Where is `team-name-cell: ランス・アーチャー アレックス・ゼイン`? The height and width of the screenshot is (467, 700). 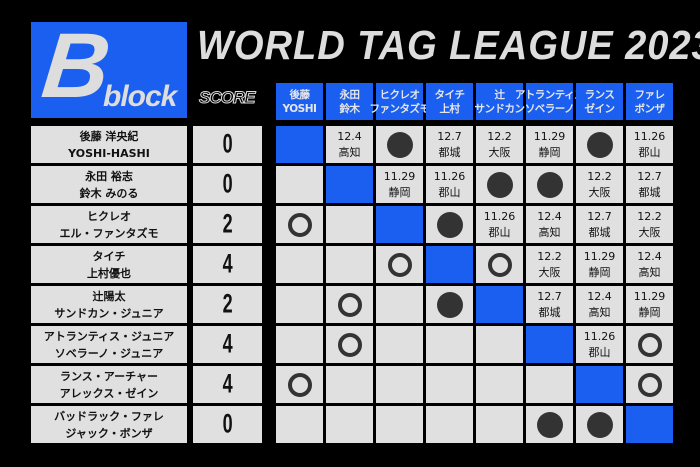
team-name-cell: ランス・アーチャー アレックス・ゼイン is located at coordinates (109, 384).